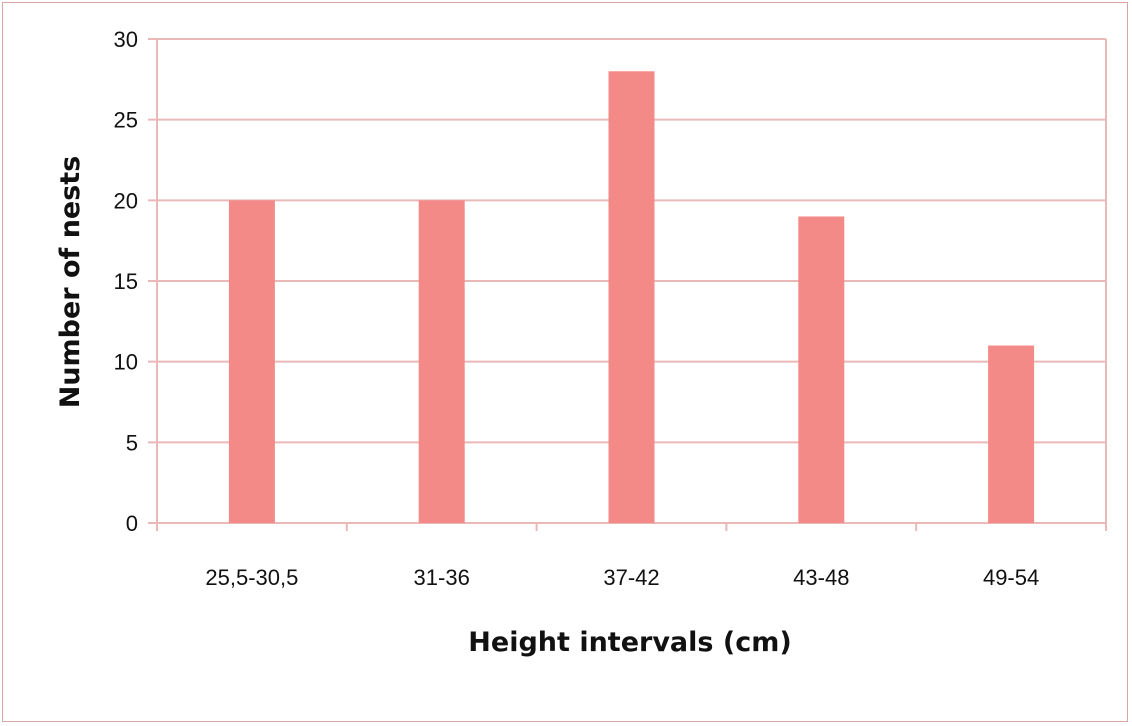  I want to click on x-tick-labels: 25,5-30,5 31-36 37-42 43-48 49-54, so click(622, 577).